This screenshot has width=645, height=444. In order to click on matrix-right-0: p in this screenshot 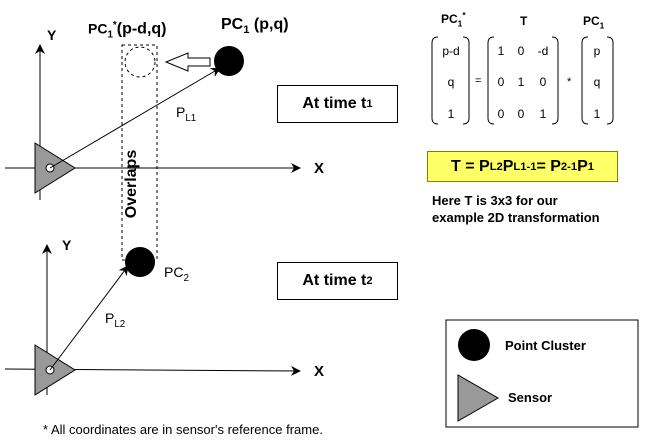, I will do `click(597, 51)`.